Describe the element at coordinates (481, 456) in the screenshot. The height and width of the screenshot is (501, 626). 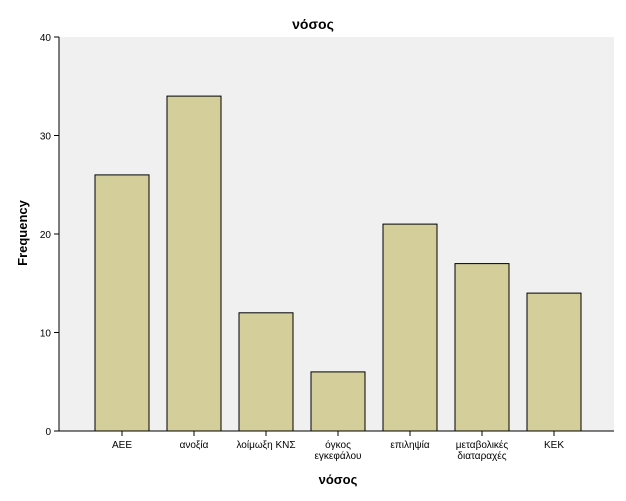
I see `x-tick-label-line: διαταραχές` at that location.